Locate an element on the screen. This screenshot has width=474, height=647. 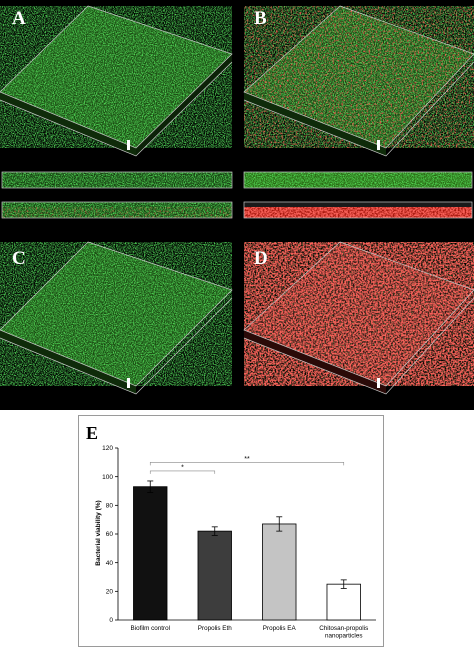
panel-c-image is located at coordinates (116, 318).